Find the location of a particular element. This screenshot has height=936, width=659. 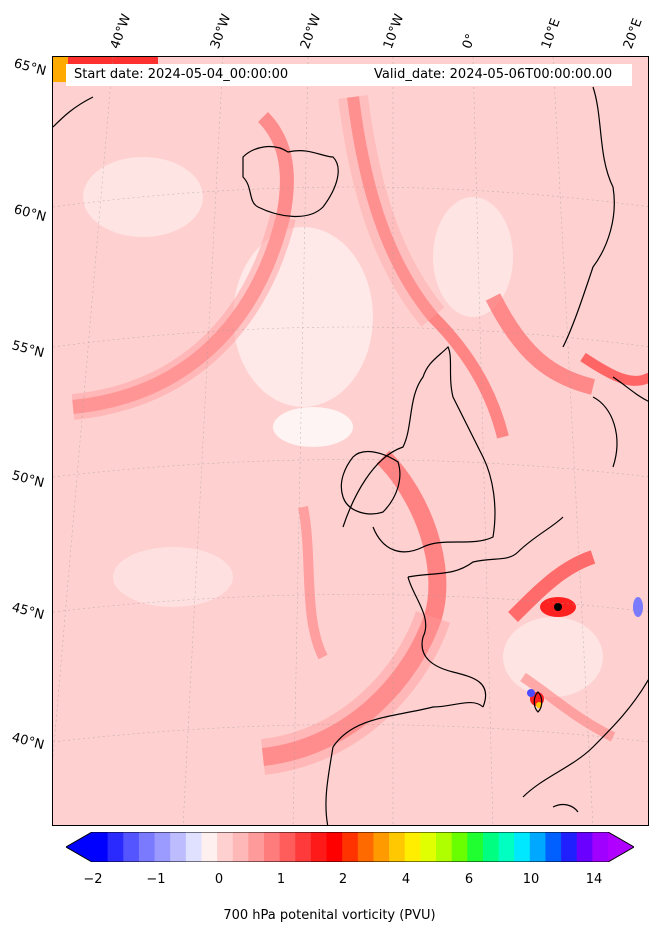

lon-label-20e: 20°E is located at coordinates (633, 33).